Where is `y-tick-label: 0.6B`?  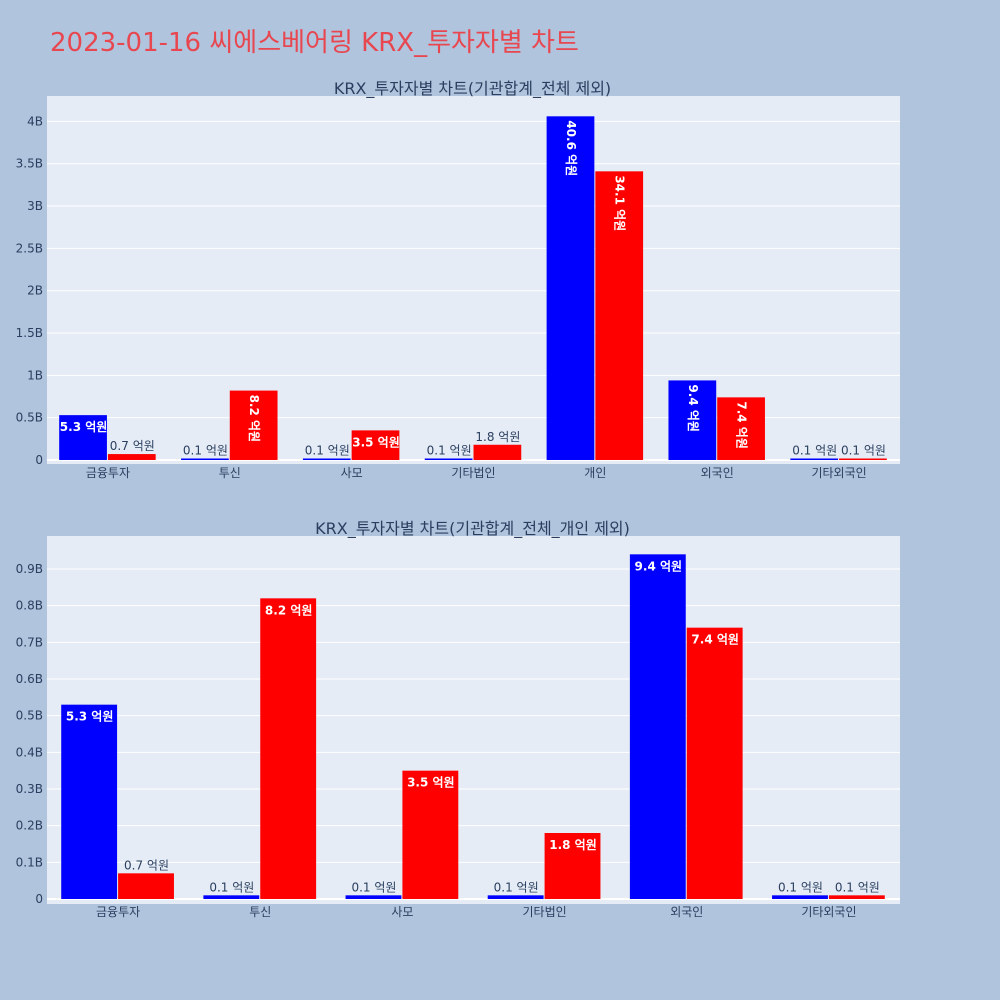
y-tick-label: 0.6B is located at coordinates (29, 679).